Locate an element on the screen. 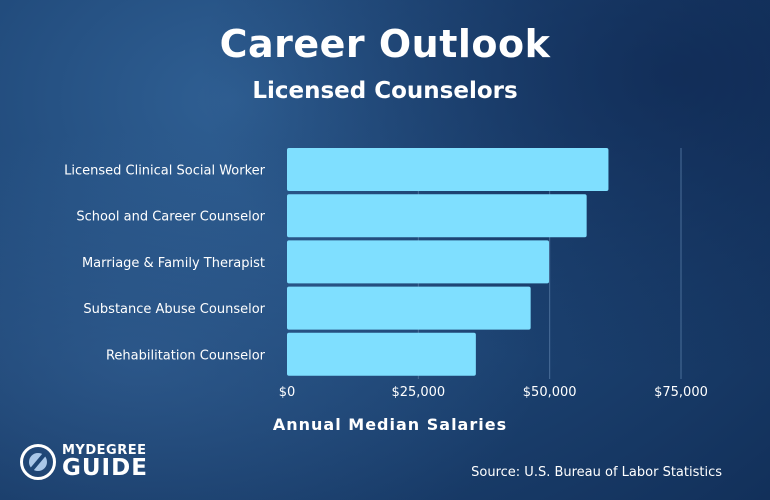  chart-title: Career Outlook is located at coordinates (385, 44).